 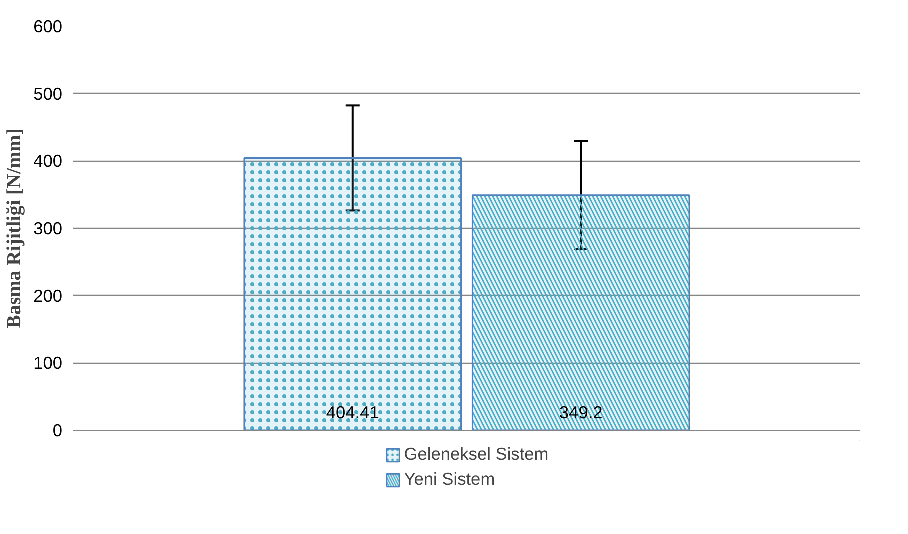 What do you see at coordinates (48, 296) in the screenshot?
I see `y-tick-label: 200` at bounding box center [48, 296].